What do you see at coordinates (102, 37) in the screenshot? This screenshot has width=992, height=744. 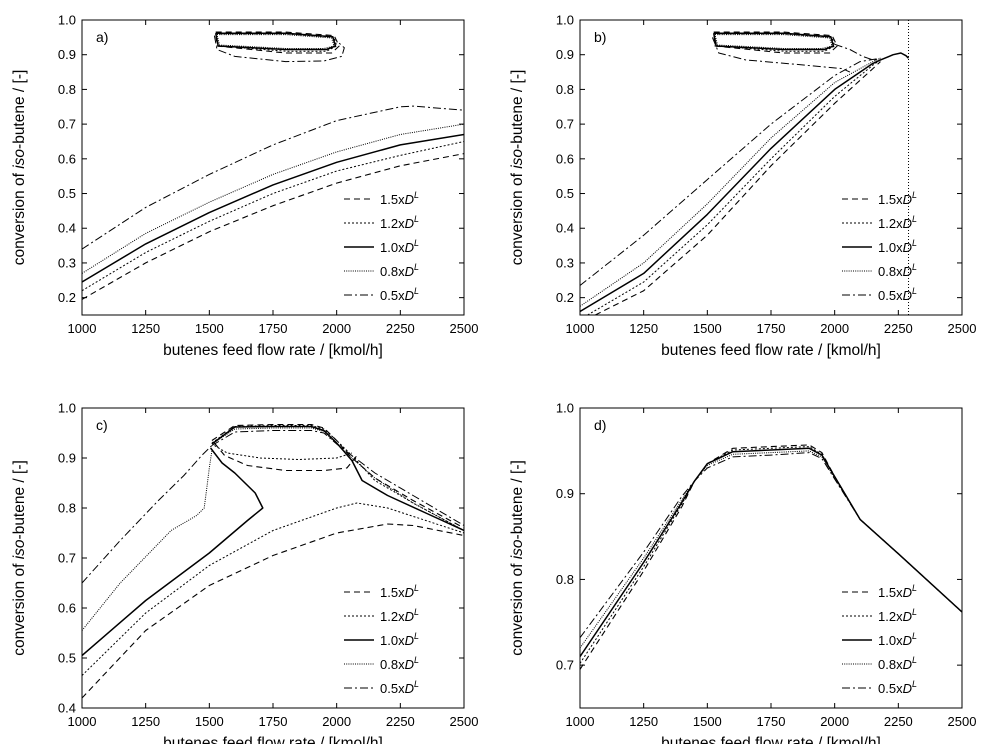 I see `panel-label: a)` at bounding box center [102, 37].